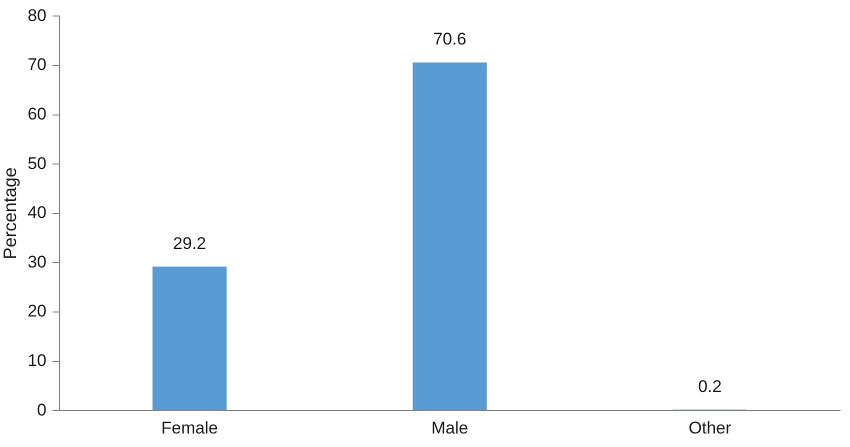 Image resolution: width=850 pixels, height=447 pixels. I want to click on y-tick-label: 20, so click(37, 311).